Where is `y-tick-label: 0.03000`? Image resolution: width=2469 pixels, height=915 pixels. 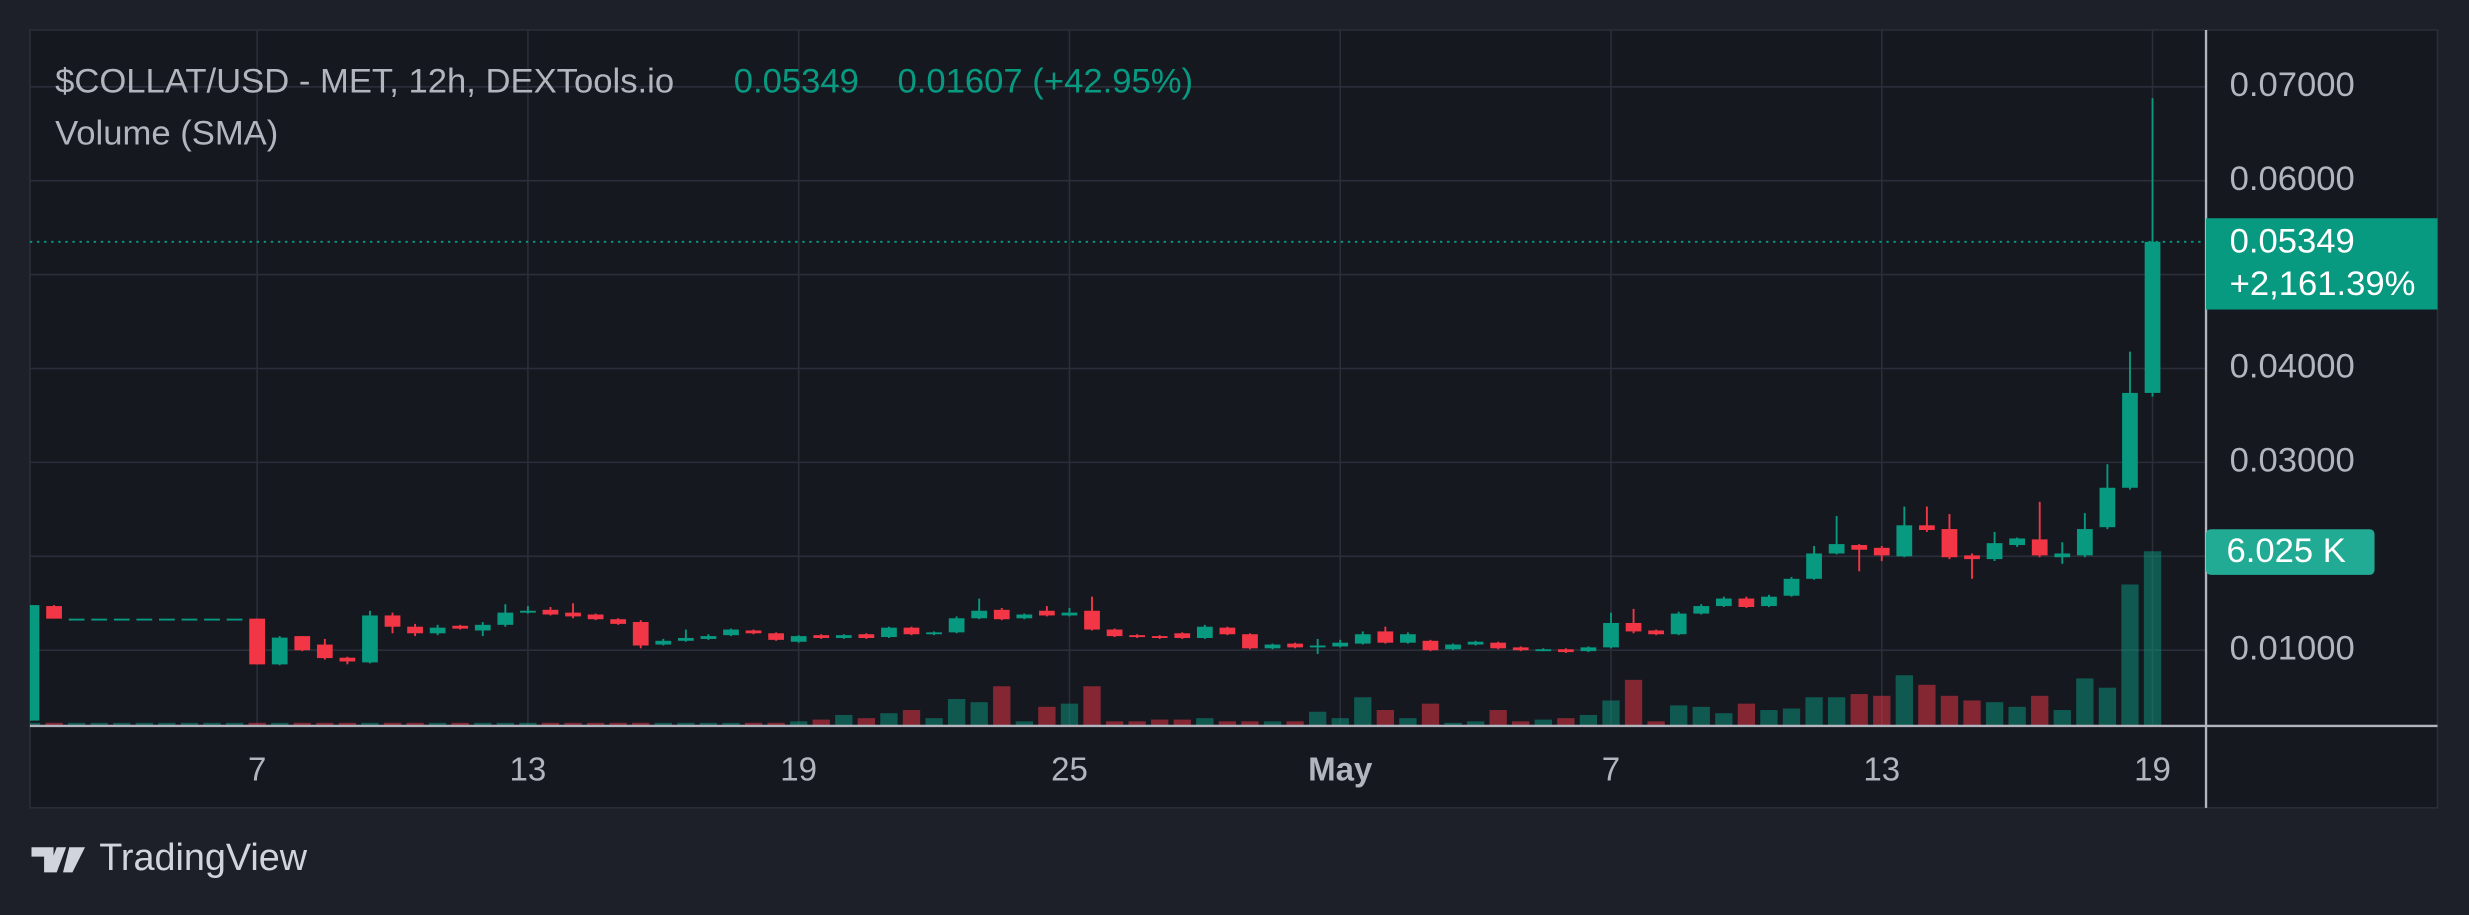 y-tick-label: 0.03000 is located at coordinates (2292, 461).